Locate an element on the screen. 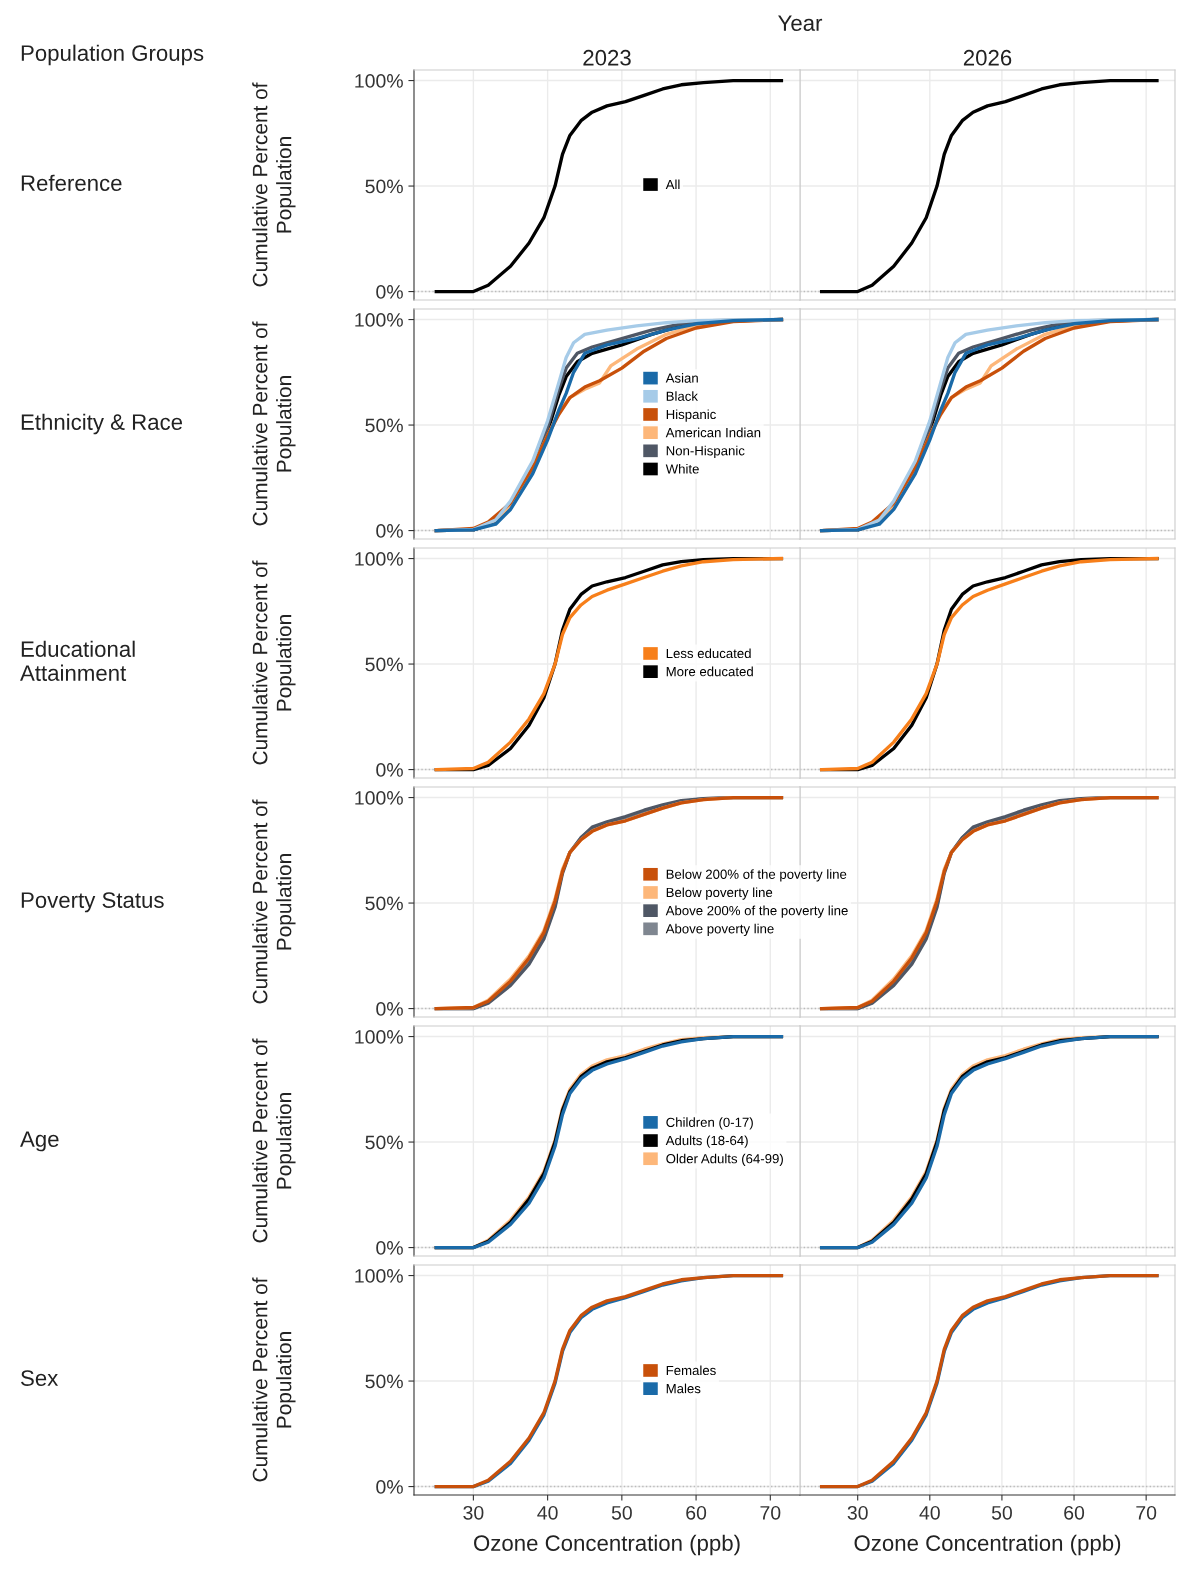 The width and height of the screenshot is (1182, 1589). legend-label: Below 200% of the poverty line is located at coordinates (756, 875).